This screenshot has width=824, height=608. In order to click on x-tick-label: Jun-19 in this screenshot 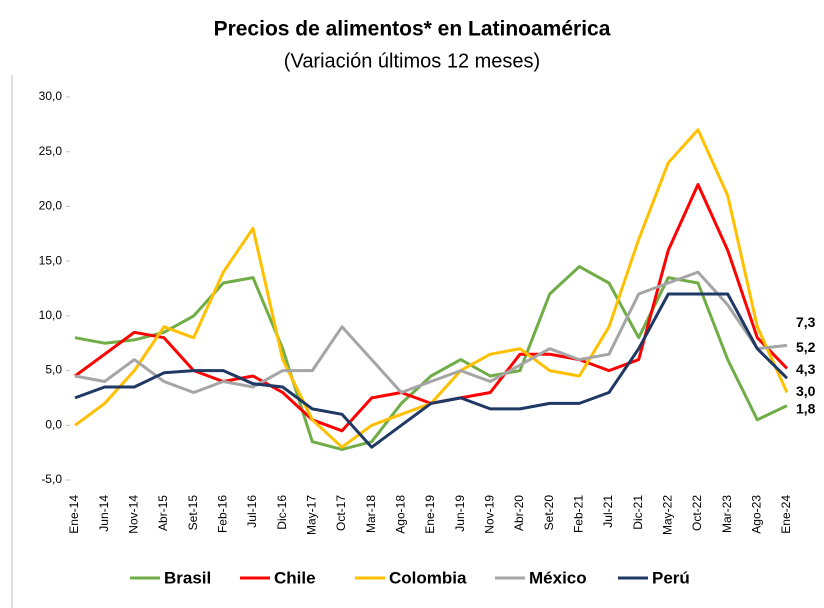, I will do `click(460, 513)`.